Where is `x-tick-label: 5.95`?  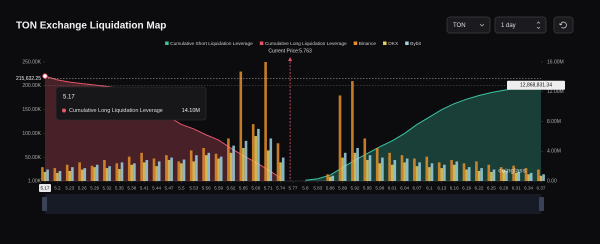
x-tick-label: 5.95 is located at coordinates (367, 188).